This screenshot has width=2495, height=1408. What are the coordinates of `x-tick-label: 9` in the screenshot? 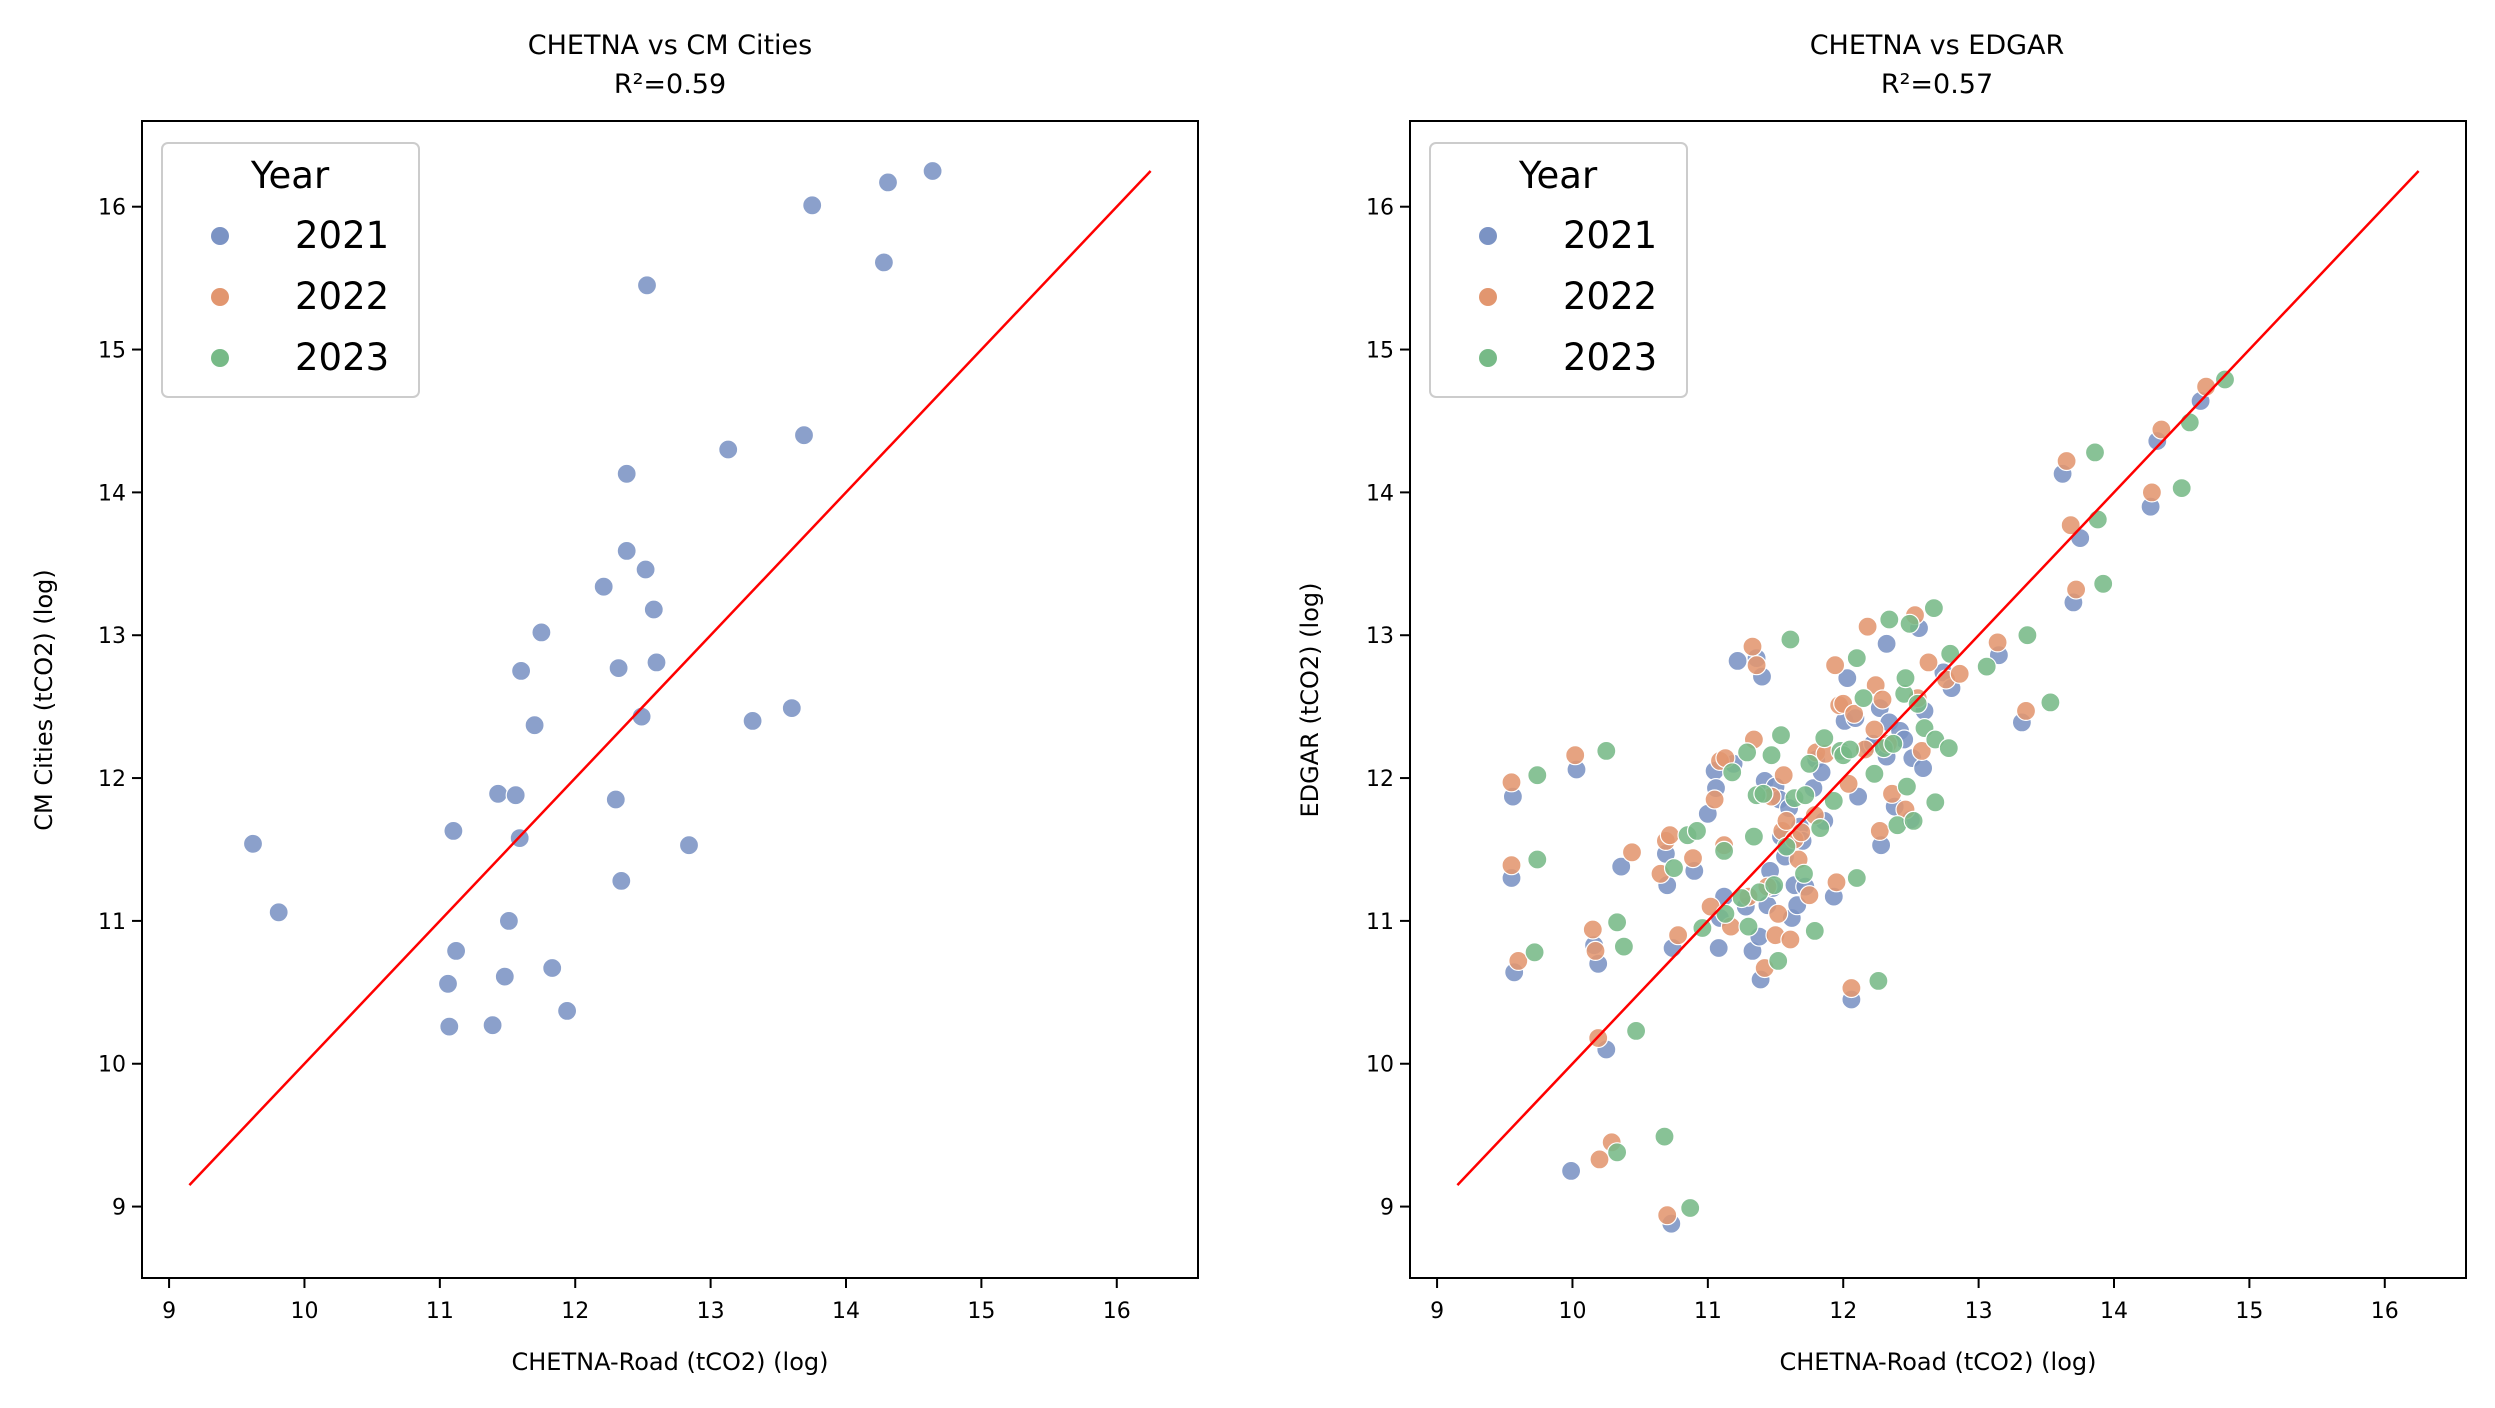 It's located at (169, 1311).